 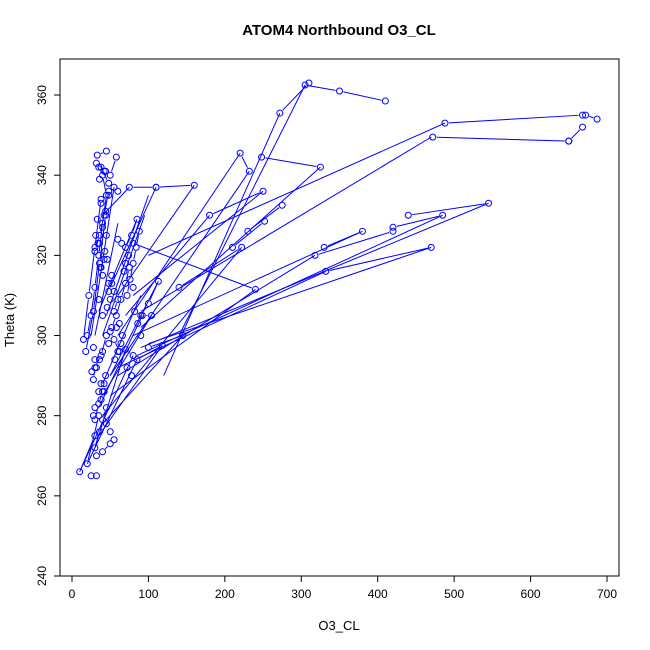 What do you see at coordinates (148, 594) in the screenshot?
I see `x-tick-label: 100` at bounding box center [148, 594].